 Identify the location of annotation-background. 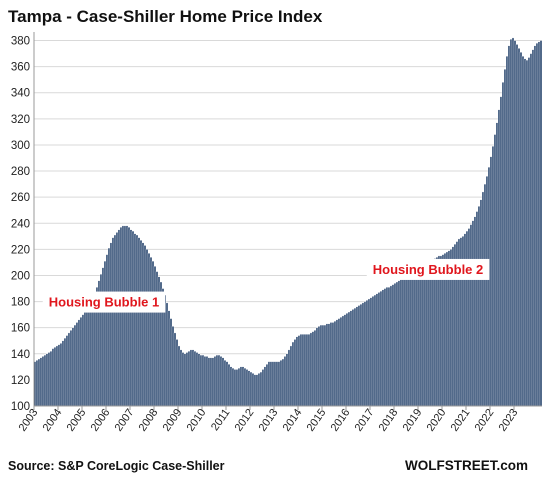
(104, 302).